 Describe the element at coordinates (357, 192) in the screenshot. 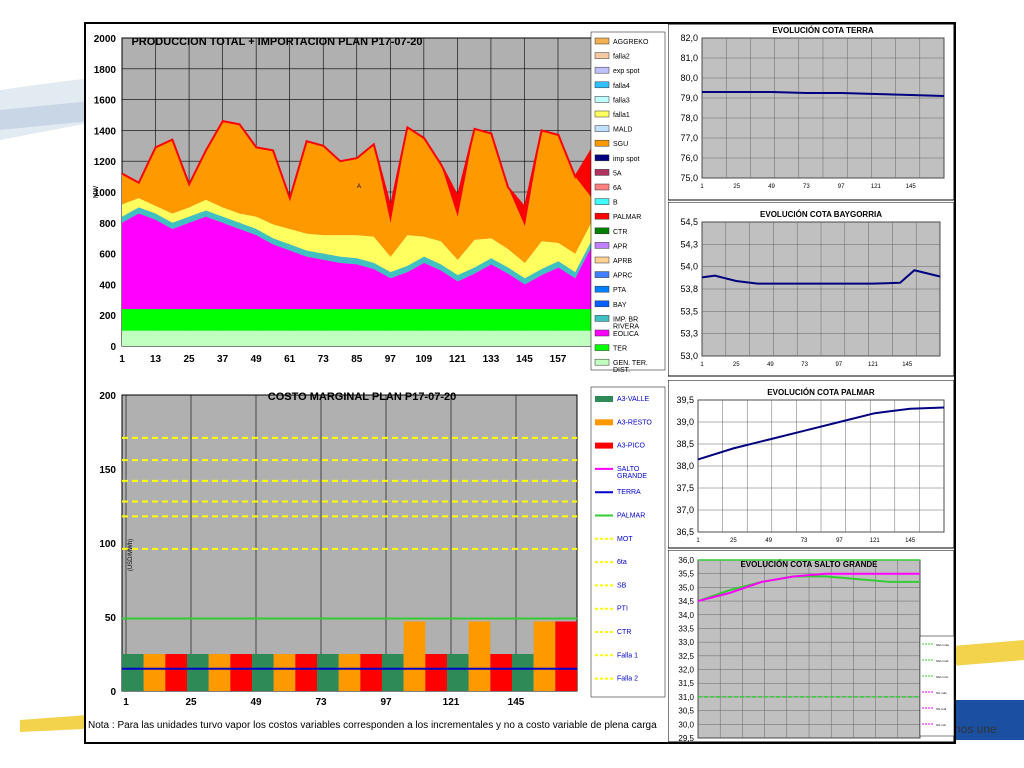

I see `series-area-sgu` at that location.